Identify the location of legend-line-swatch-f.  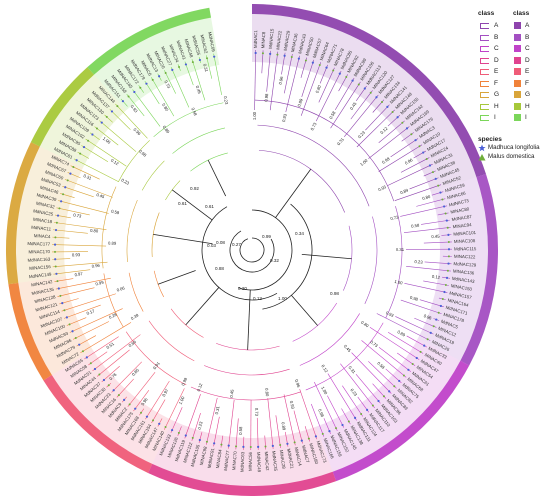
(484, 83).